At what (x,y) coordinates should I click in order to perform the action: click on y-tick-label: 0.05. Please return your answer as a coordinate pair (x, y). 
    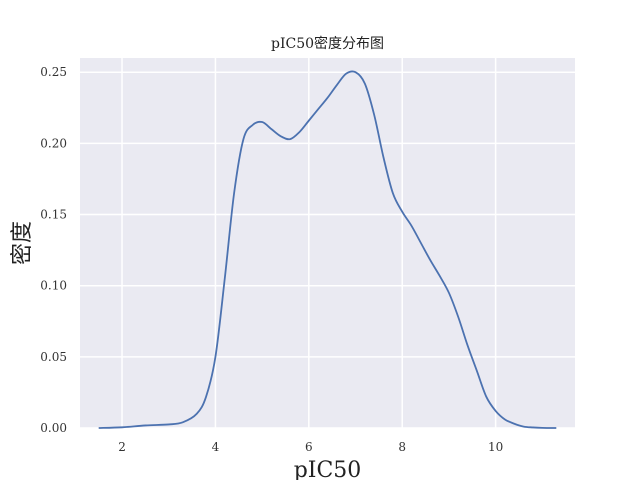
    Looking at the image, I should click on (53, 357).